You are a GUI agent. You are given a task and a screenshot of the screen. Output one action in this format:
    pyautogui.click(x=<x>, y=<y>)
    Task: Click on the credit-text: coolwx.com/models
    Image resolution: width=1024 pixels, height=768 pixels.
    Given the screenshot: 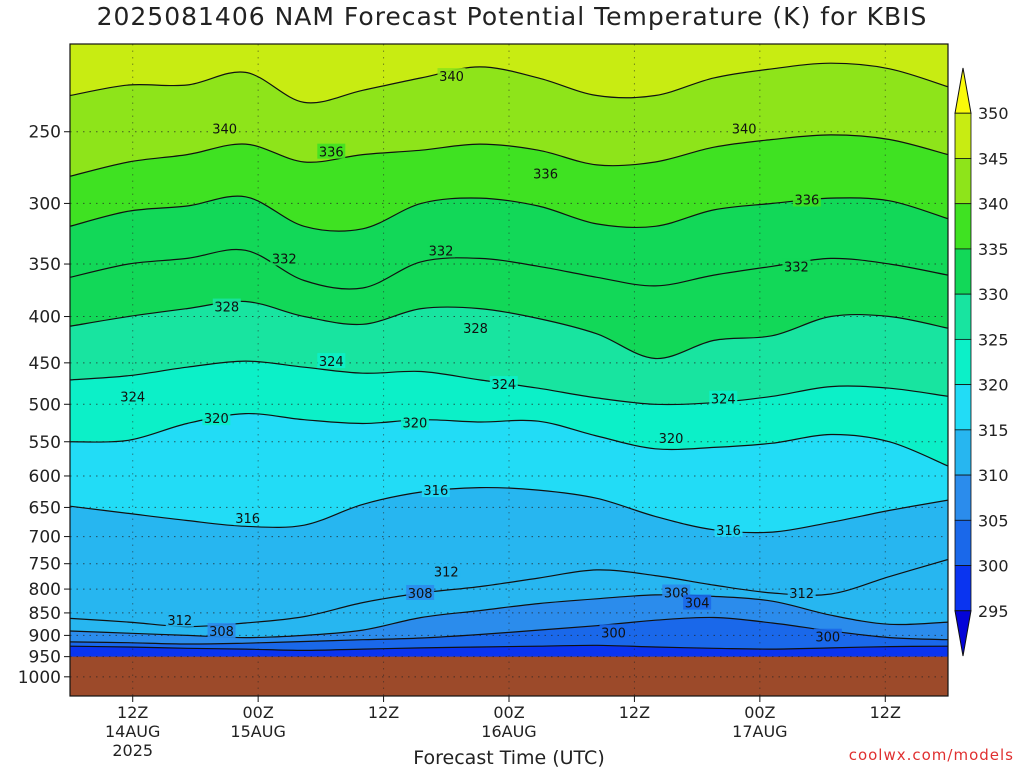 What is the action you would take?
    pyautogui.click(x=931, y=755)
    